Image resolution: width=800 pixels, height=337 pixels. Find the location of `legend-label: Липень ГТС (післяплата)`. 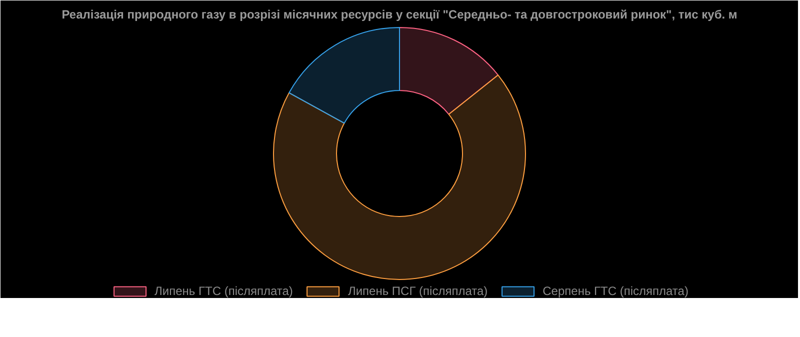

legend-label: Липень ГТС (післяплата) is located at coordinates (223, 291).